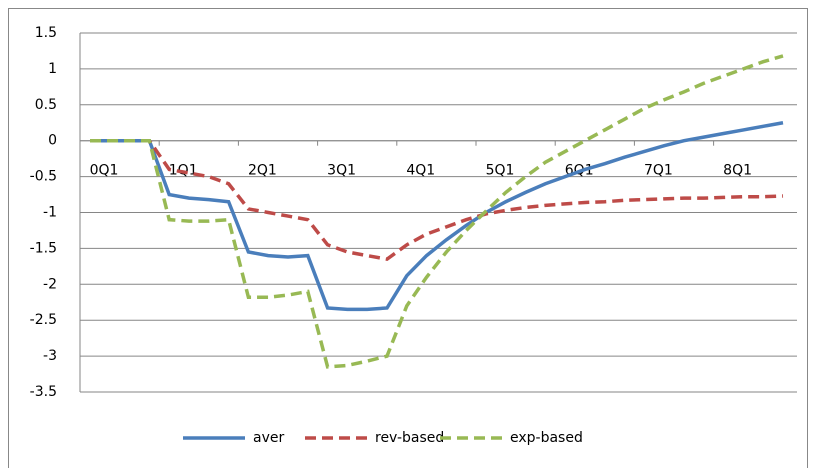  Describe the element at coordinates (50, 213) in the screenshot. I see `y-tick-label: -1` at that location.